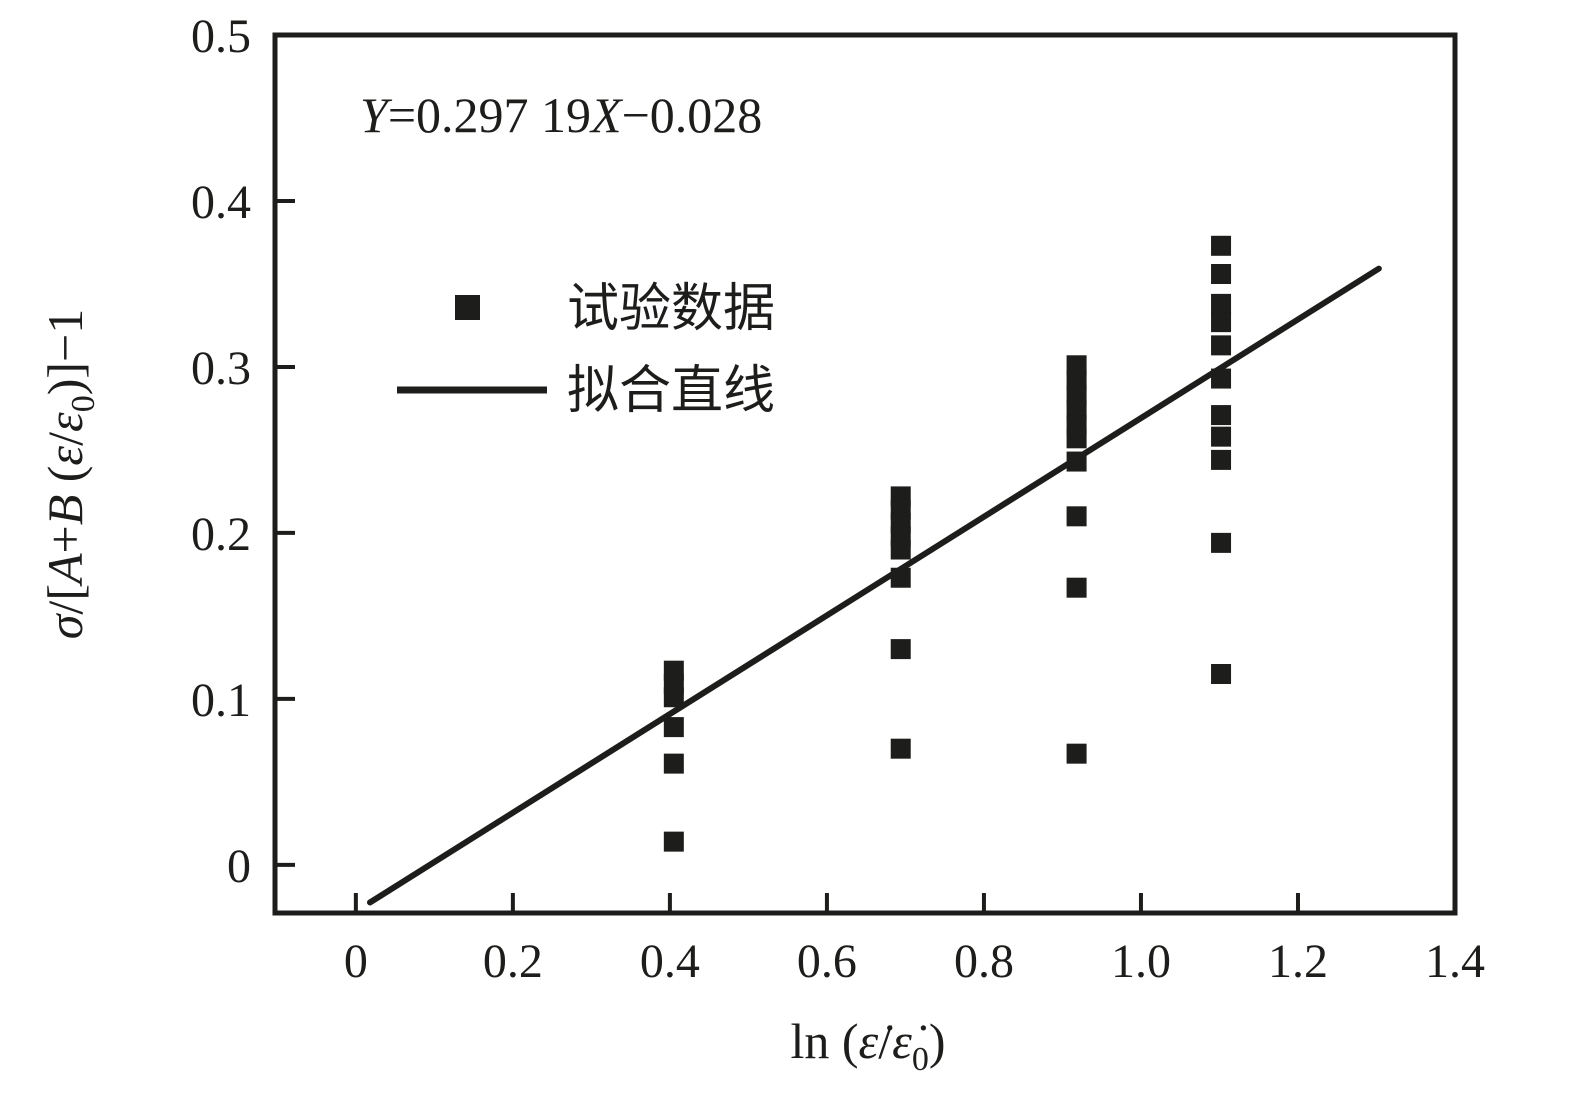 The image size is (1575, 1102). I want to click on x-tick-label: 0, so click(356, 961).